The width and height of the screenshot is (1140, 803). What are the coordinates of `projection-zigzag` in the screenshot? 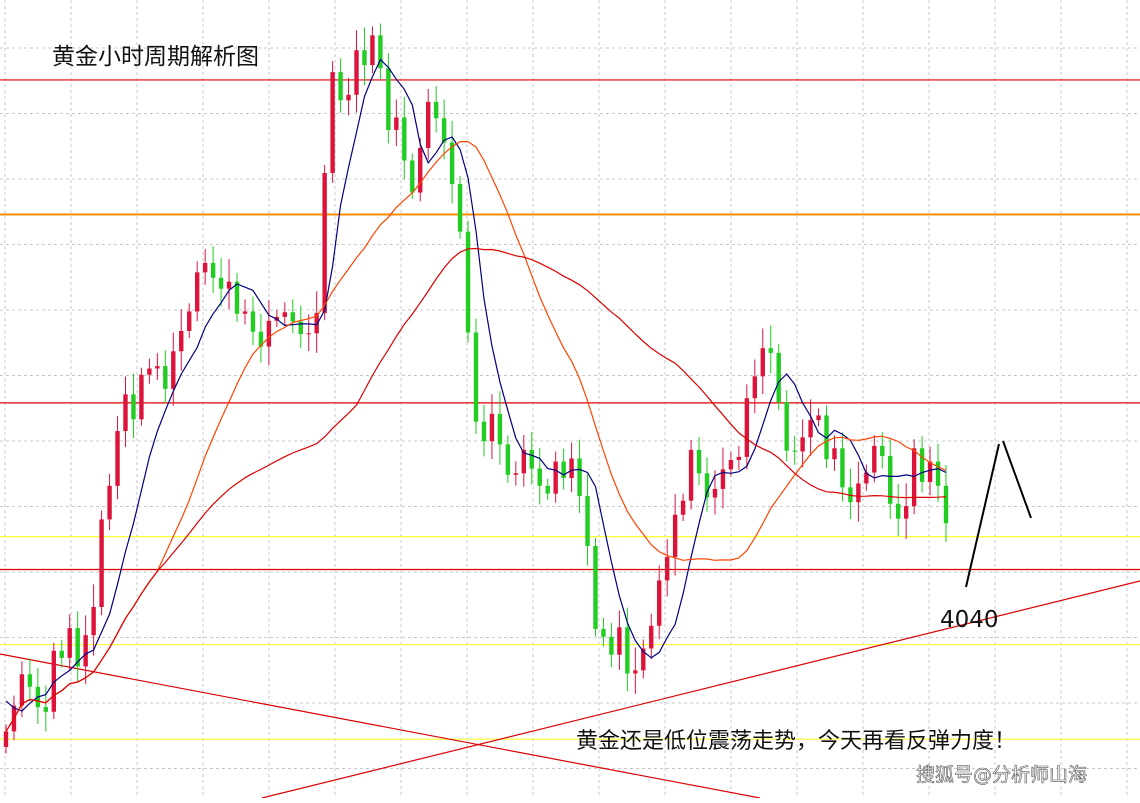 It's located at (998, 514).